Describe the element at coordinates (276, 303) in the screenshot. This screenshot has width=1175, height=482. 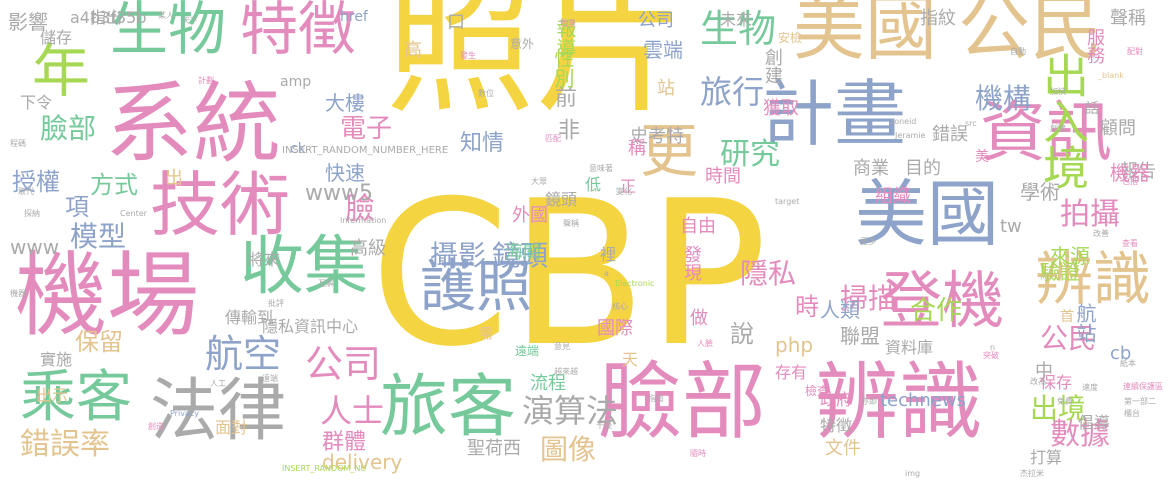
I see `word-159: 批評` at that location.